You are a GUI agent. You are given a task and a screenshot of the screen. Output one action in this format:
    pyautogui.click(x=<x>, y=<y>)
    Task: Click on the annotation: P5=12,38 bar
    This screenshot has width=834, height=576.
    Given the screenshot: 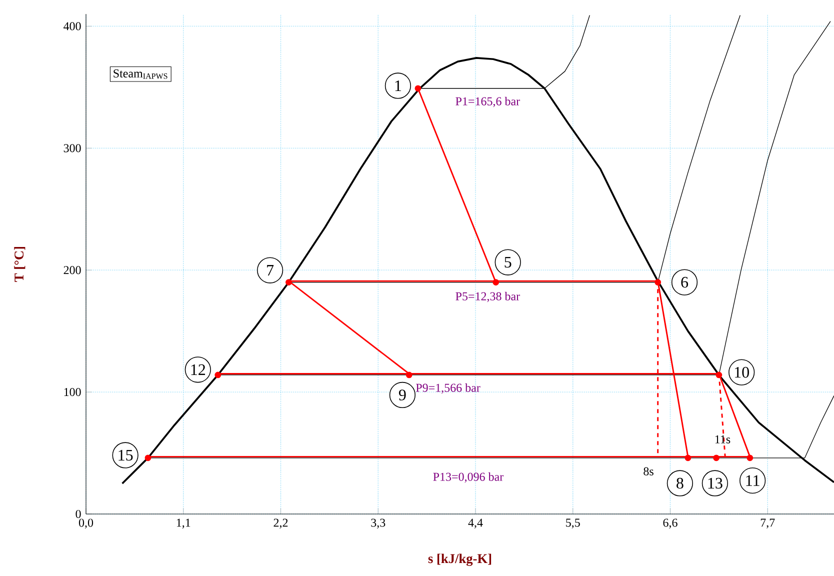 What is the action you would take?
    pyautogui.click(x=488, y=297)
    